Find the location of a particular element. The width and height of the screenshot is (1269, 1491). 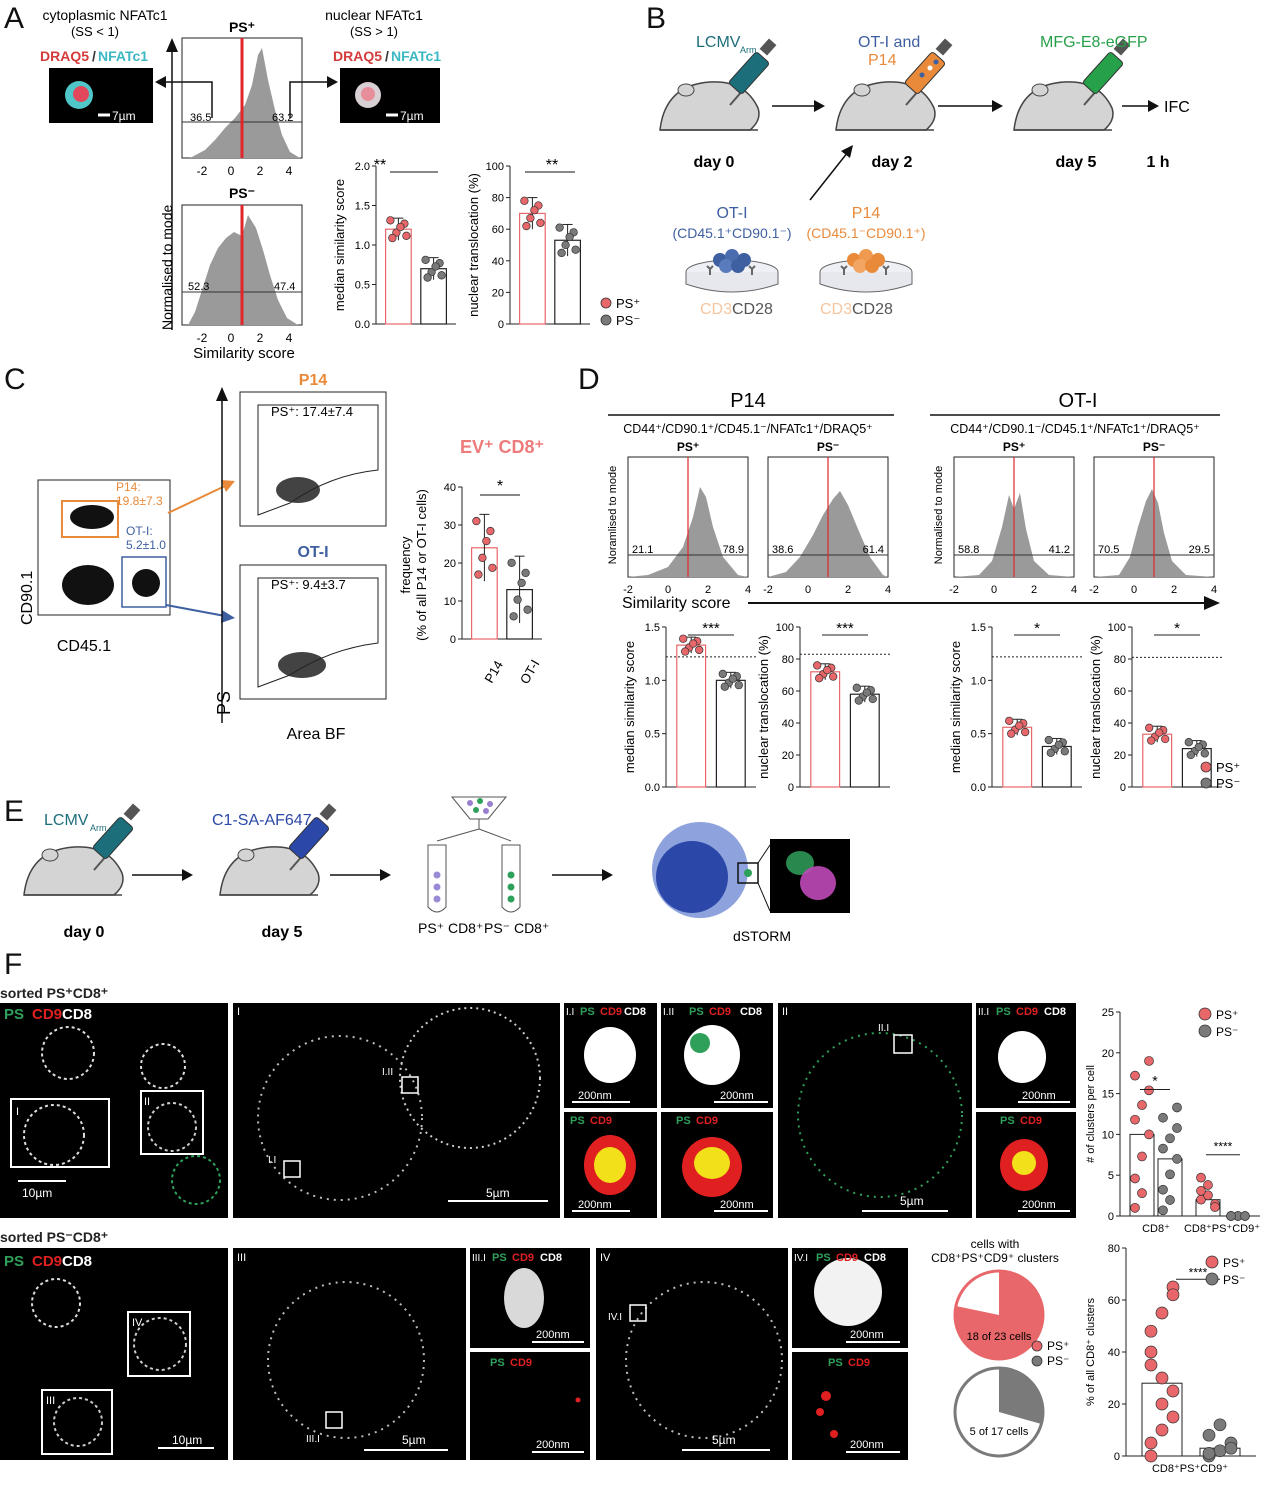

legend-dot-pos is located at coordinates (1205, 1014).